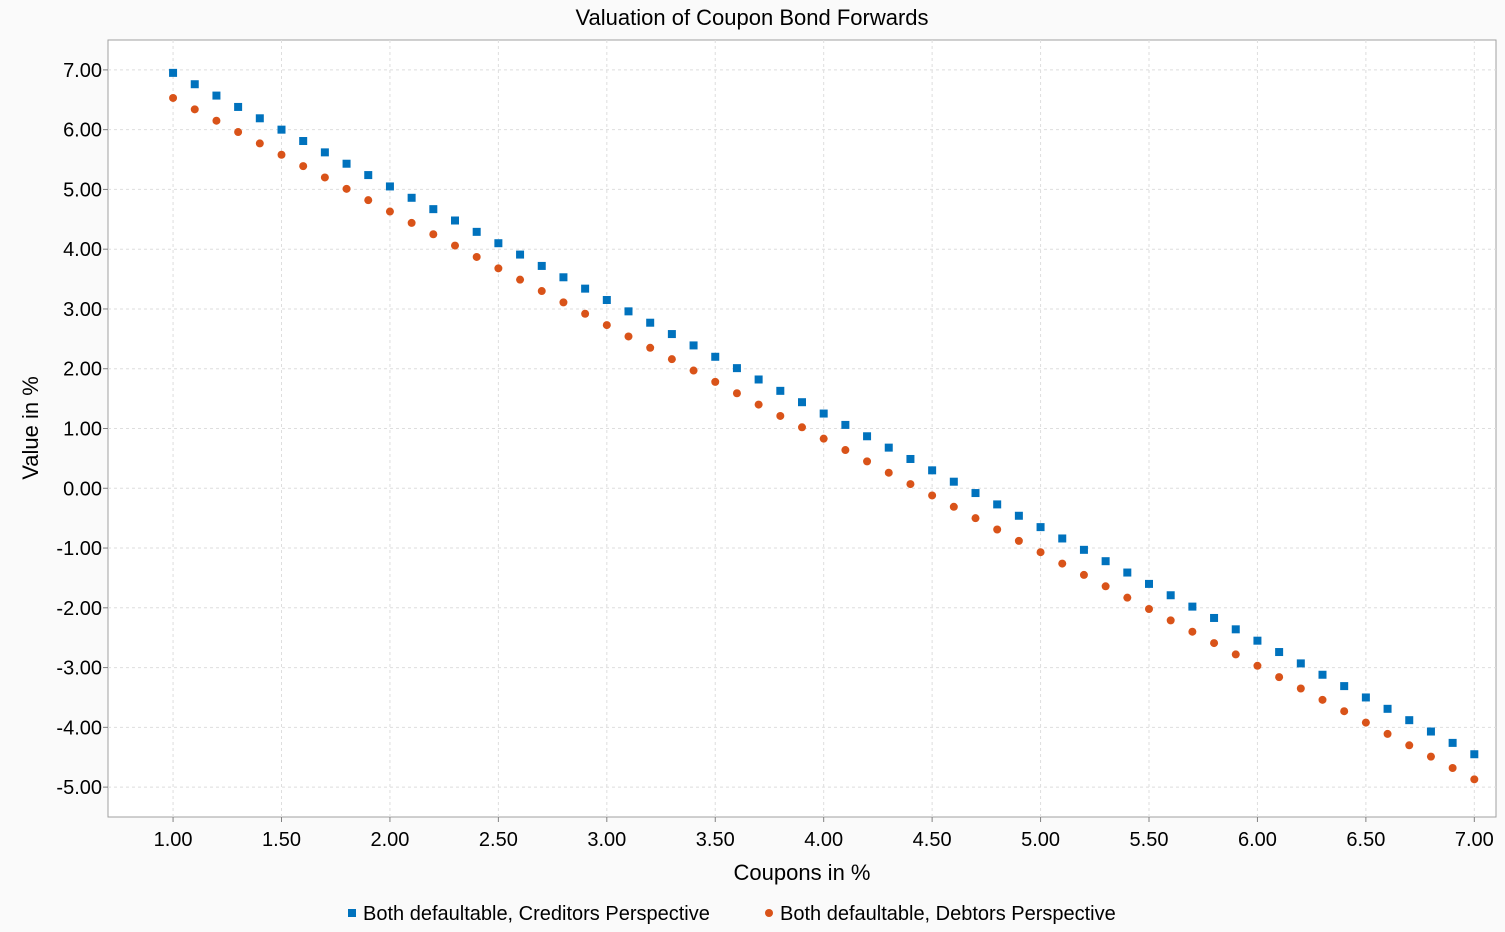  I want to click on y-tick-label: 0.00, so click(82, 489).